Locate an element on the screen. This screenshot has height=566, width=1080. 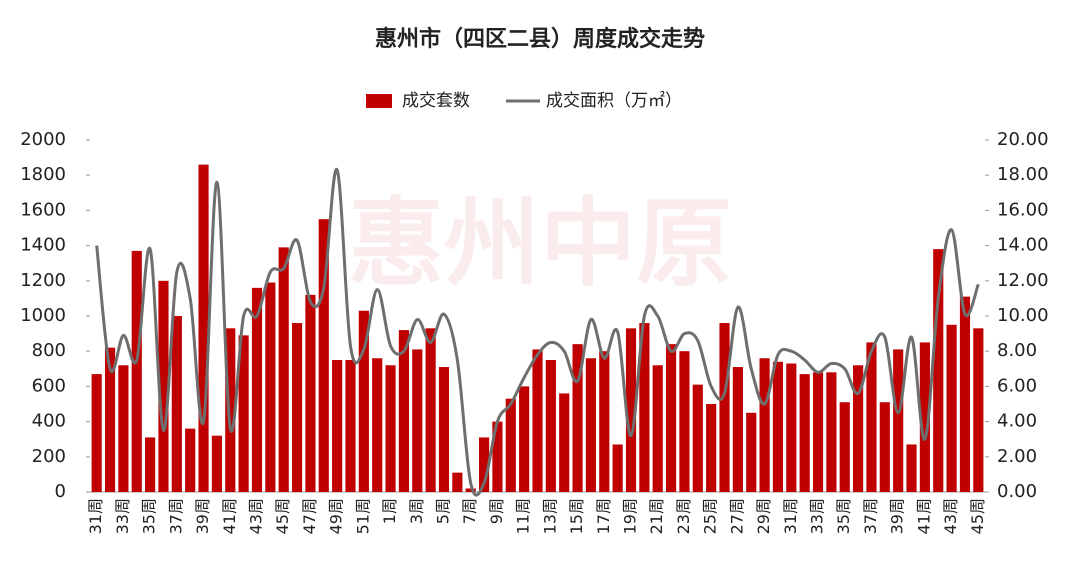
x-tick-label: 39周 is located at coordinates (897, 516).